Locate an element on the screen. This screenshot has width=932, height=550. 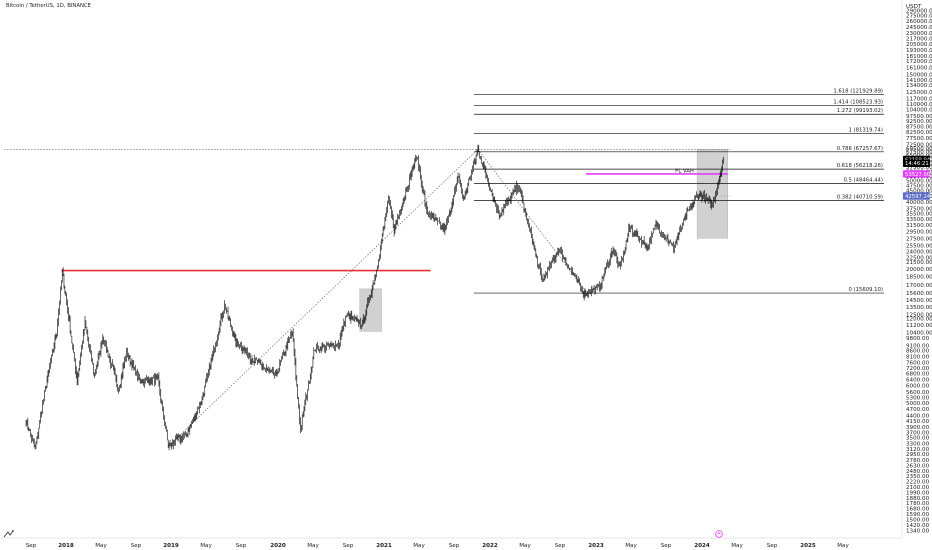
time-tick-label: 2023 is located at coordinates (596, 546).